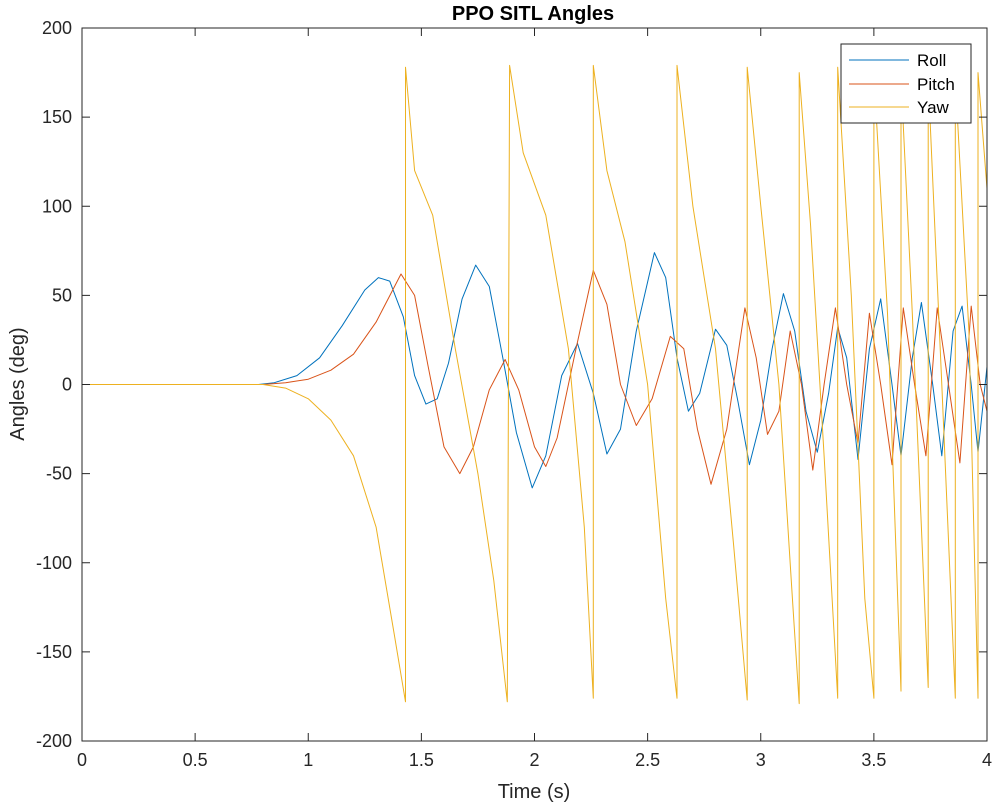  I want to click on x-tick-label: 1.5, so click(421, 760).